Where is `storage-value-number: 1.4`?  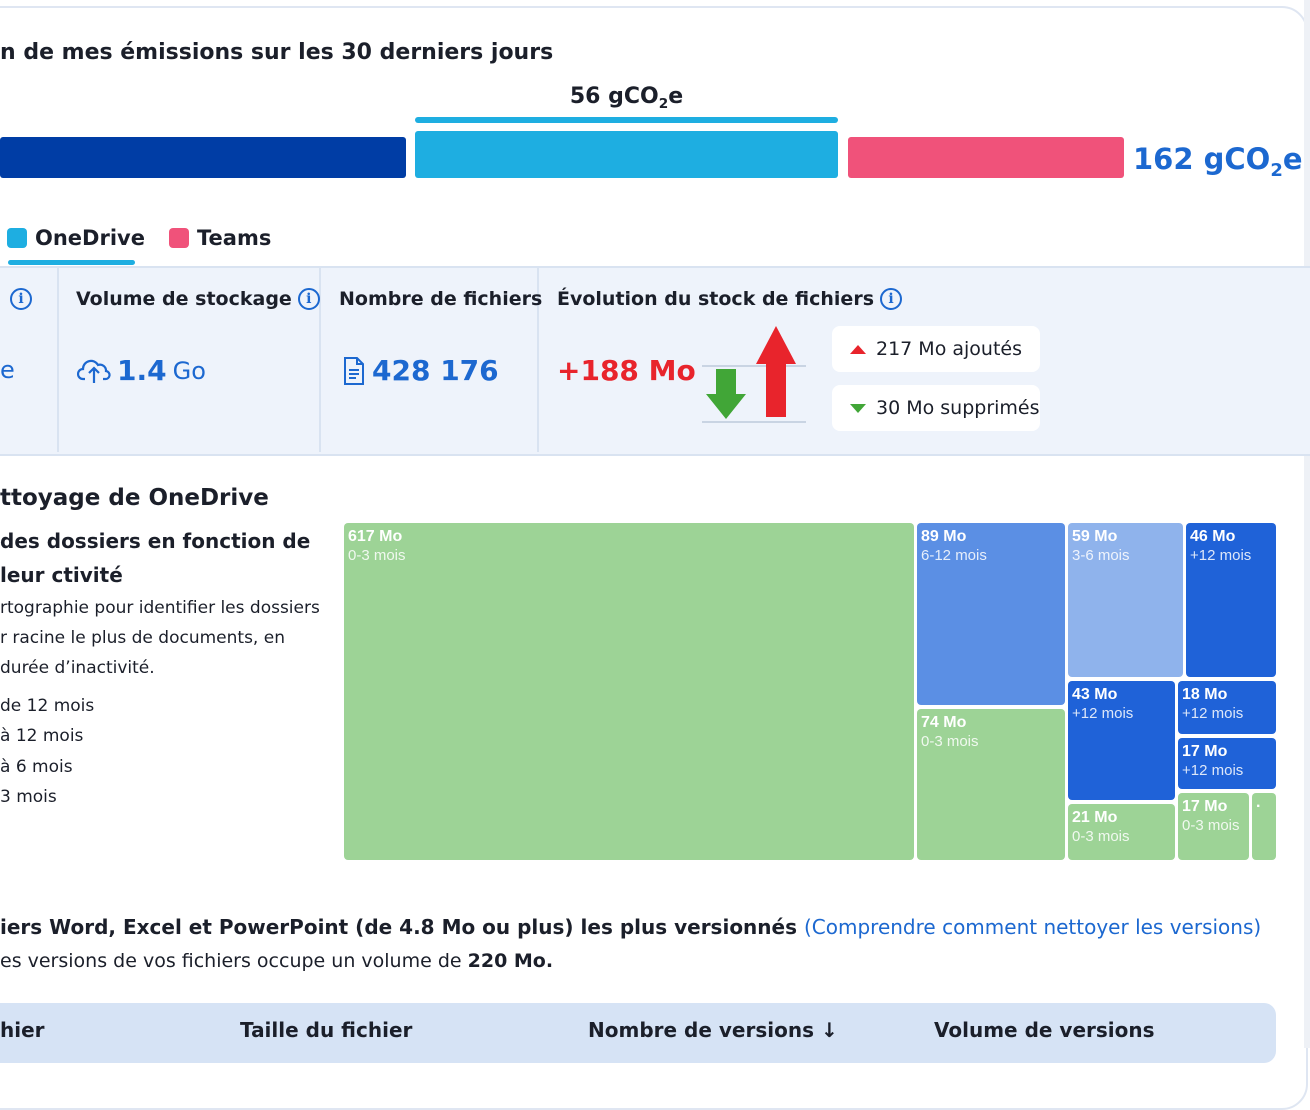
storage-value-number: 1.4 is located at coordinates (142, 370).